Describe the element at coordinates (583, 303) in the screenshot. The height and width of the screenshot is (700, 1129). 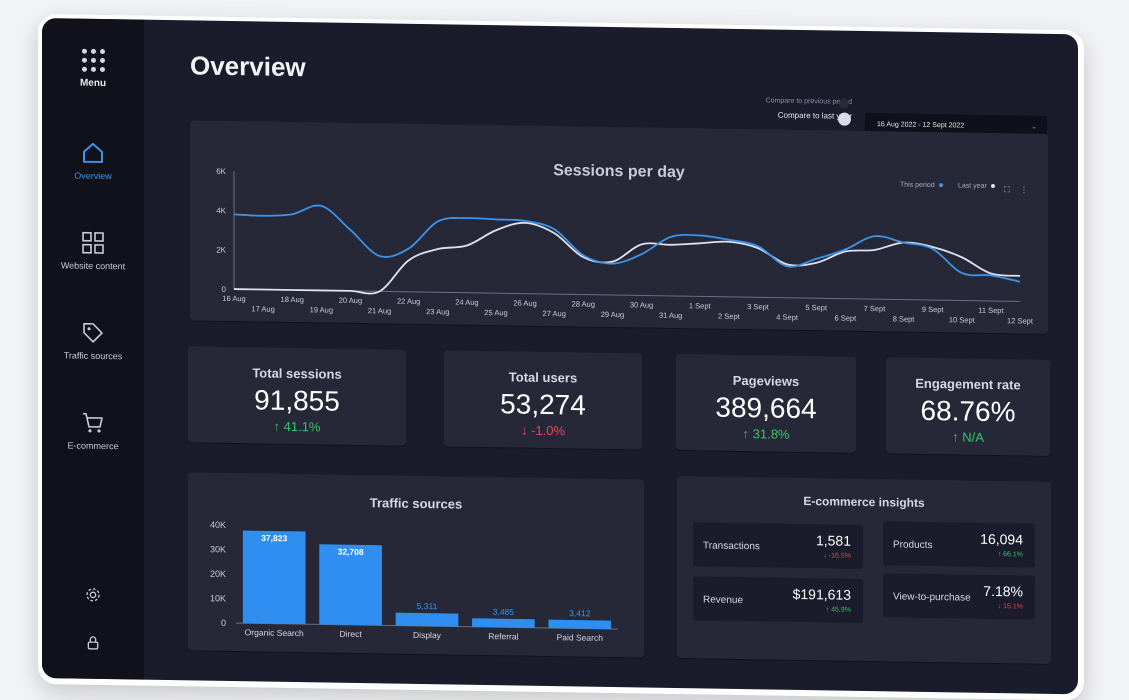
I see `x-tick-label: 28 Aug` at that location.